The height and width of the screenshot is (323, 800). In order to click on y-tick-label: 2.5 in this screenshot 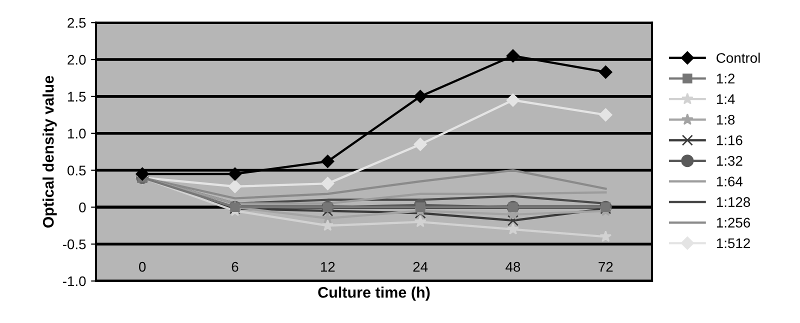, I will do `click(77, 23)`.